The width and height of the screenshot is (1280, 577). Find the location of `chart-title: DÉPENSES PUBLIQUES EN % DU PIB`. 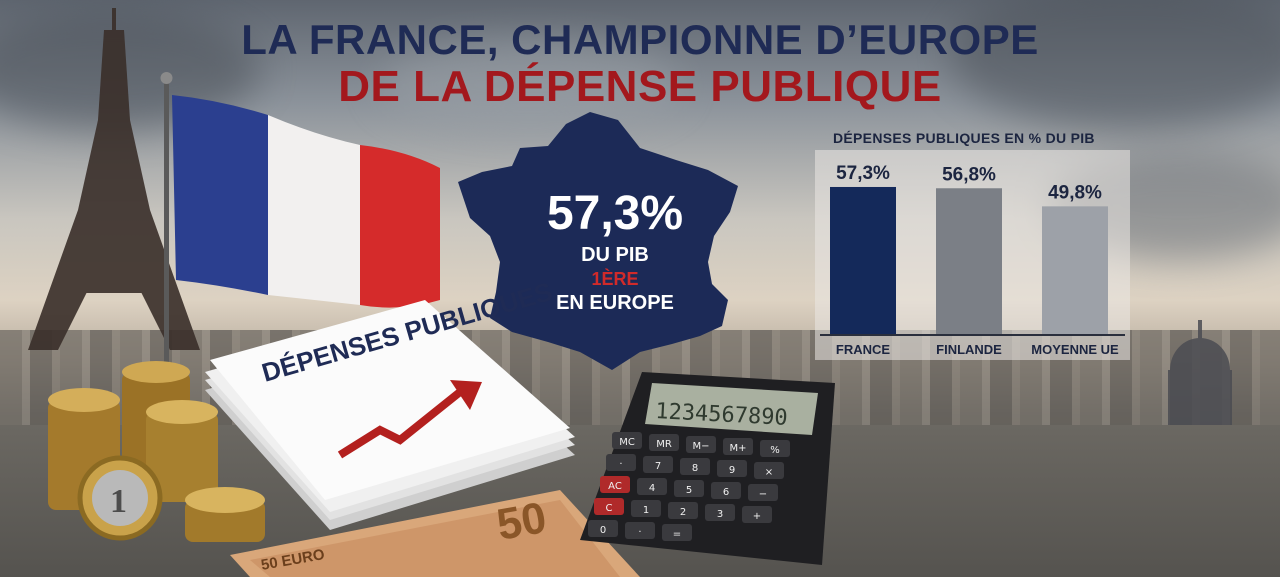

chart-title: DÉPENSES PUBLIQUES EN % DU PIB is located at coordinates (964, 138).